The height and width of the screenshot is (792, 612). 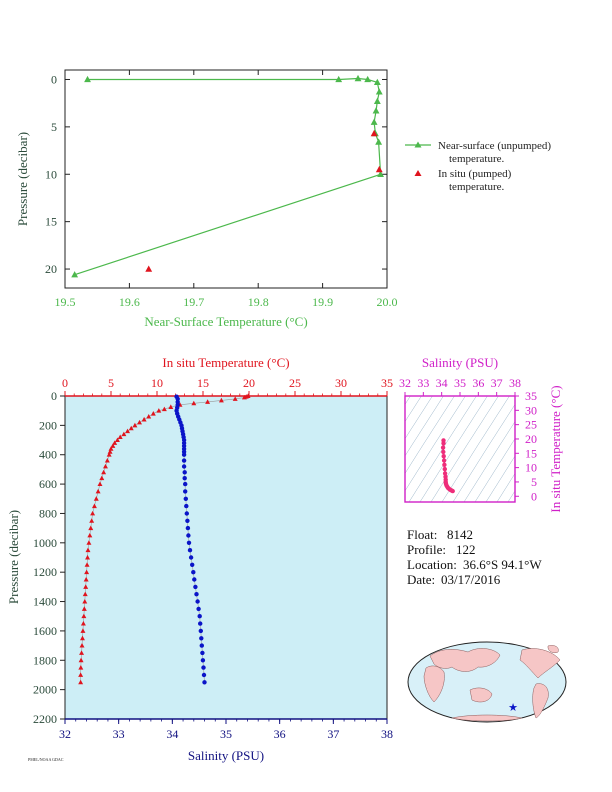 What do you see at coordinates (492, 683) in the screenshot?
I see `map-land` at bounding box center [492, 683].